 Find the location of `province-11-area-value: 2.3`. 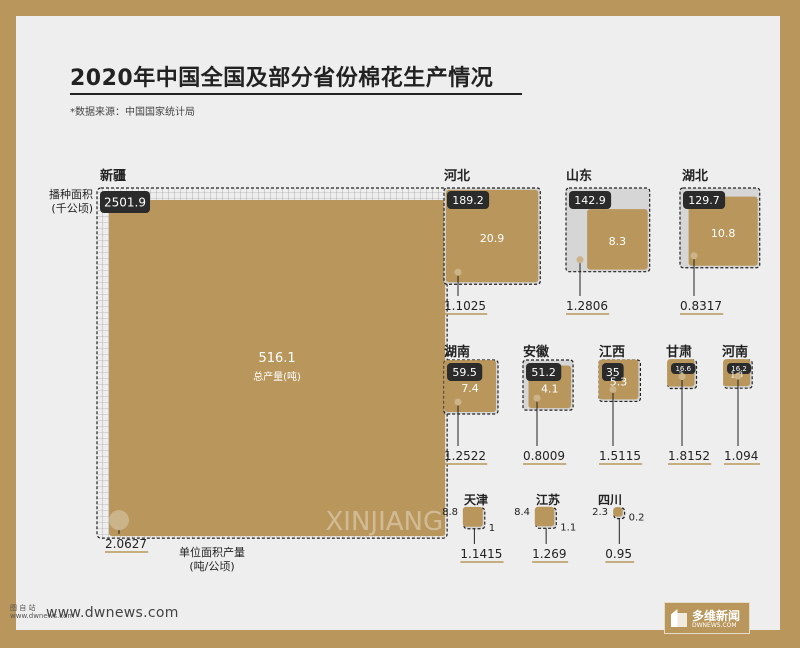

province-11-area-value: 2.3 is located at coordinates (600, 512).